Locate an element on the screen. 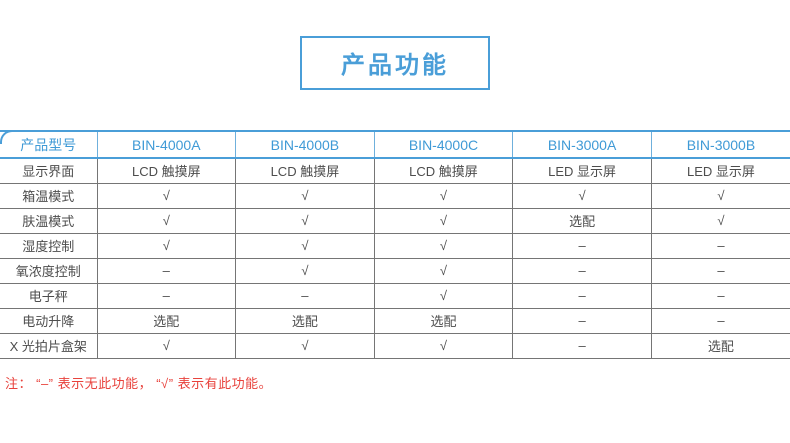 Image resolution: width=790 pixels, height=443 pixels. table-row: 湿度控制 √ √ √ – – is located at coordinates (395, 245).